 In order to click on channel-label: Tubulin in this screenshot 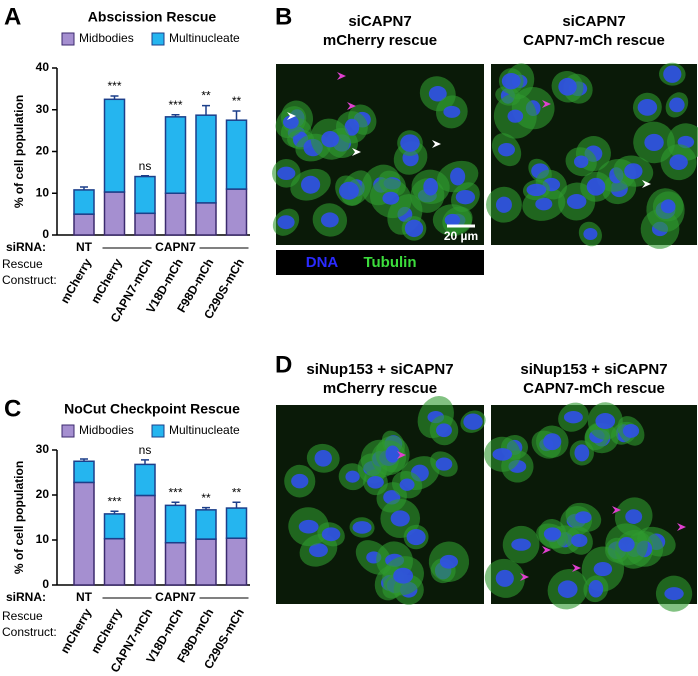, I will do `click(389, 262)`.